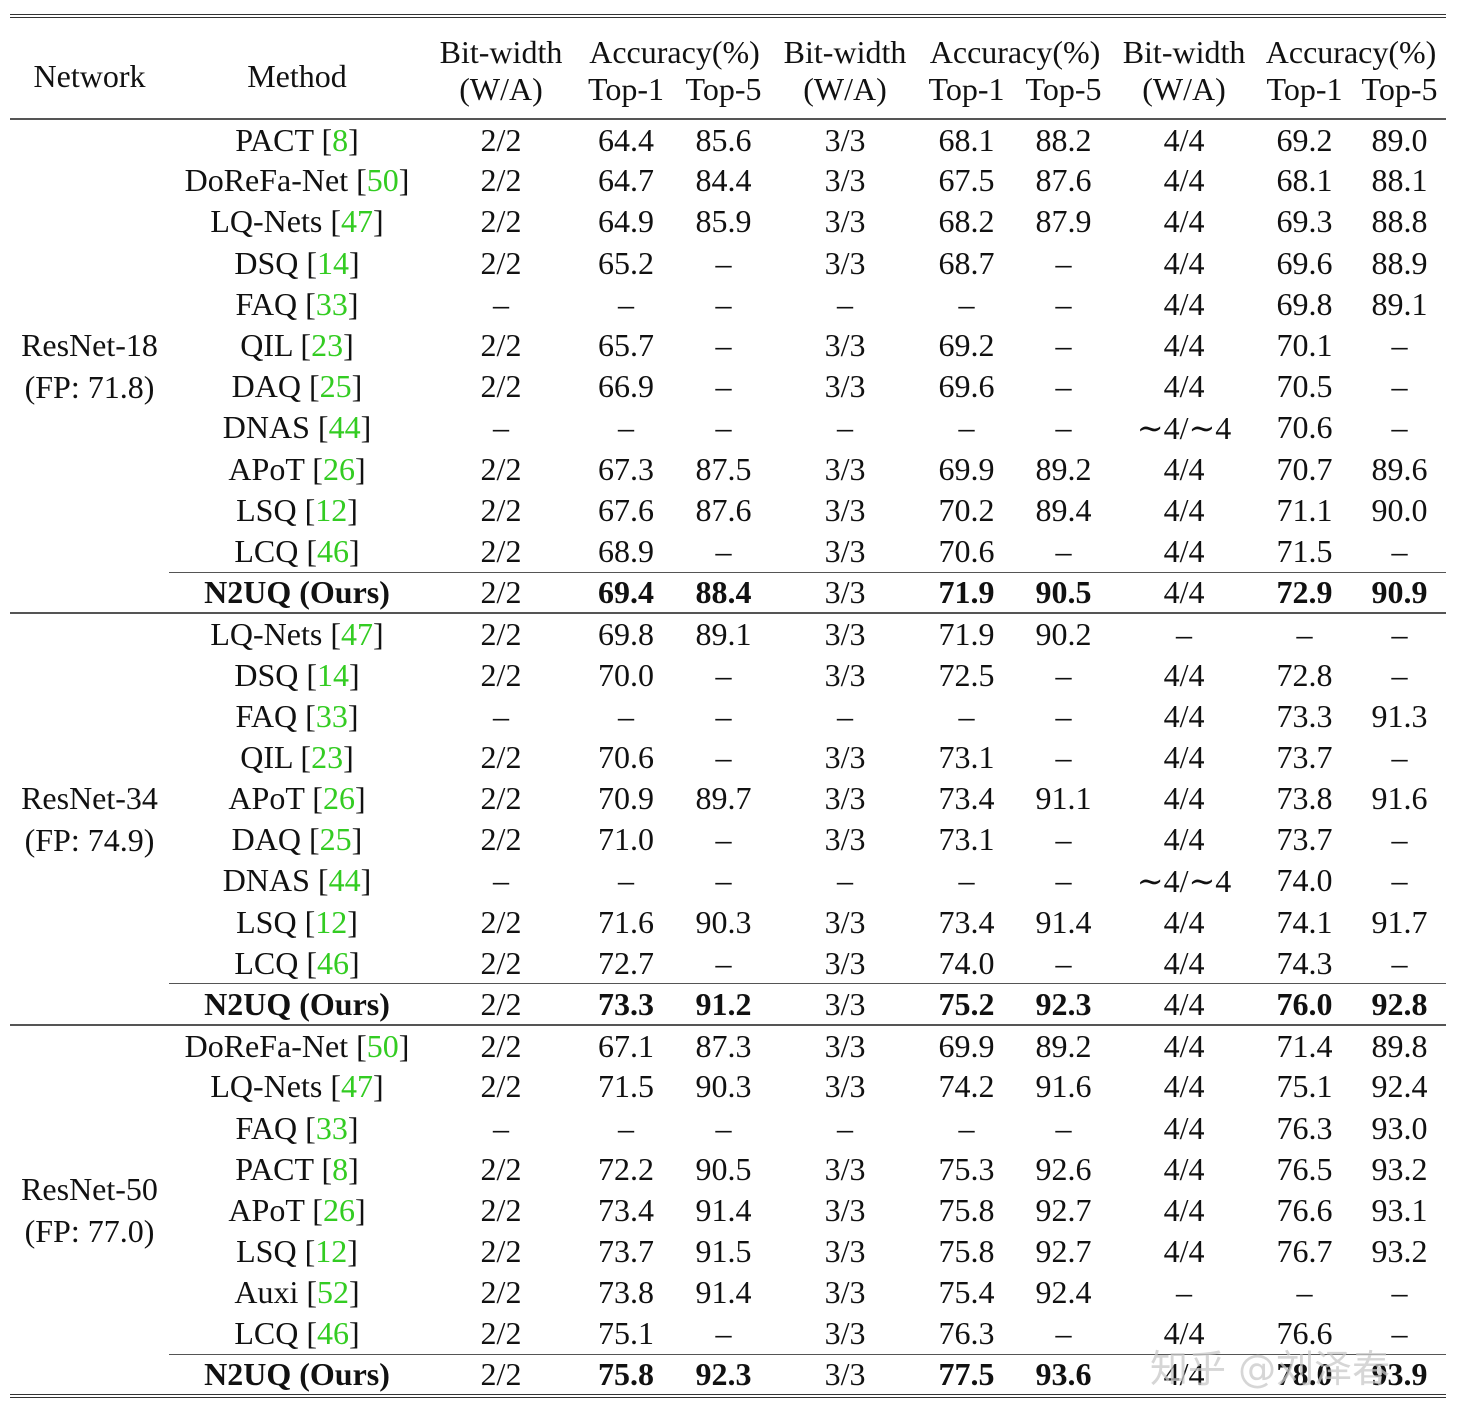  I want to click on table-cell: 72.5, so click(966, 674).